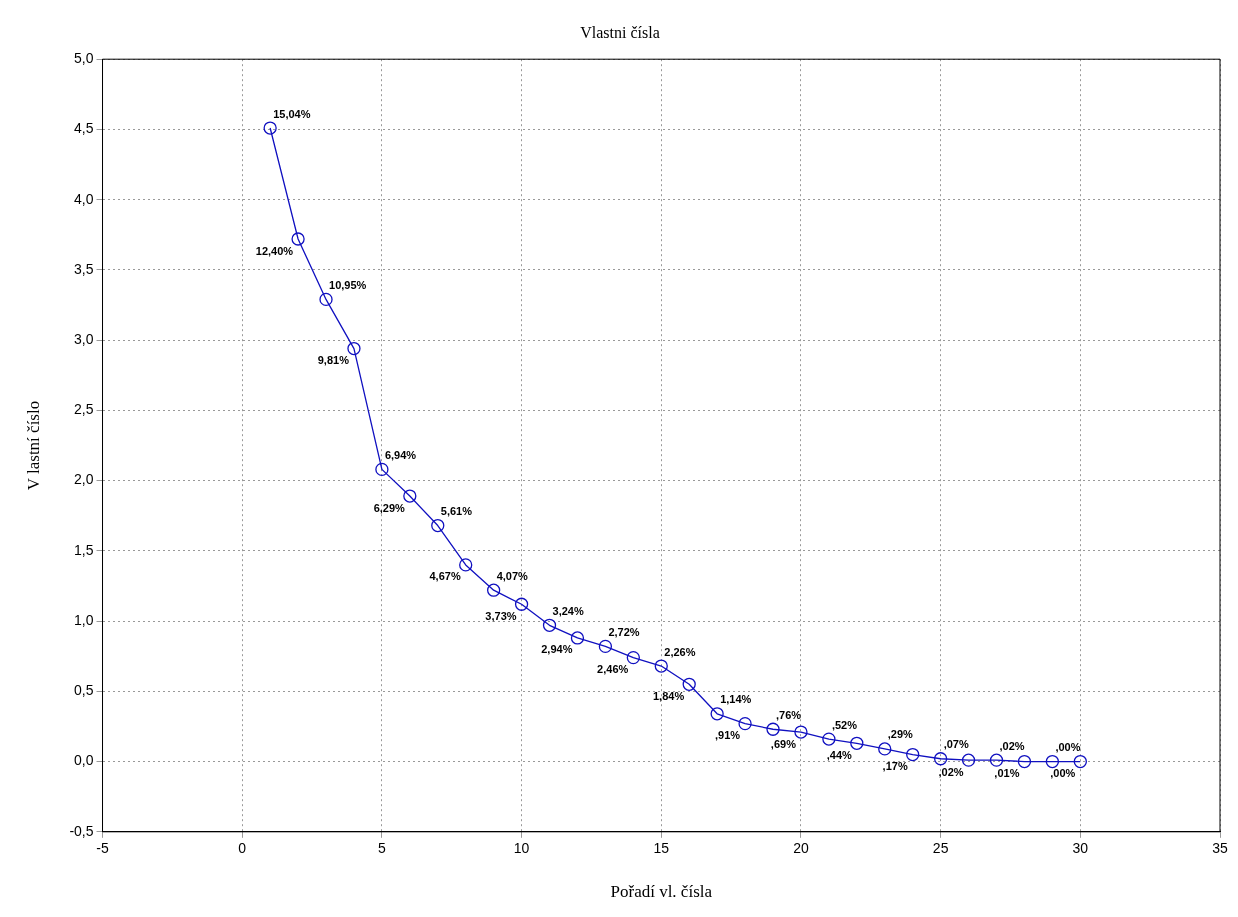 The height and width of the screenshot is (917, 1238). I want to click on annotation: ,76%, so click(789, 714).